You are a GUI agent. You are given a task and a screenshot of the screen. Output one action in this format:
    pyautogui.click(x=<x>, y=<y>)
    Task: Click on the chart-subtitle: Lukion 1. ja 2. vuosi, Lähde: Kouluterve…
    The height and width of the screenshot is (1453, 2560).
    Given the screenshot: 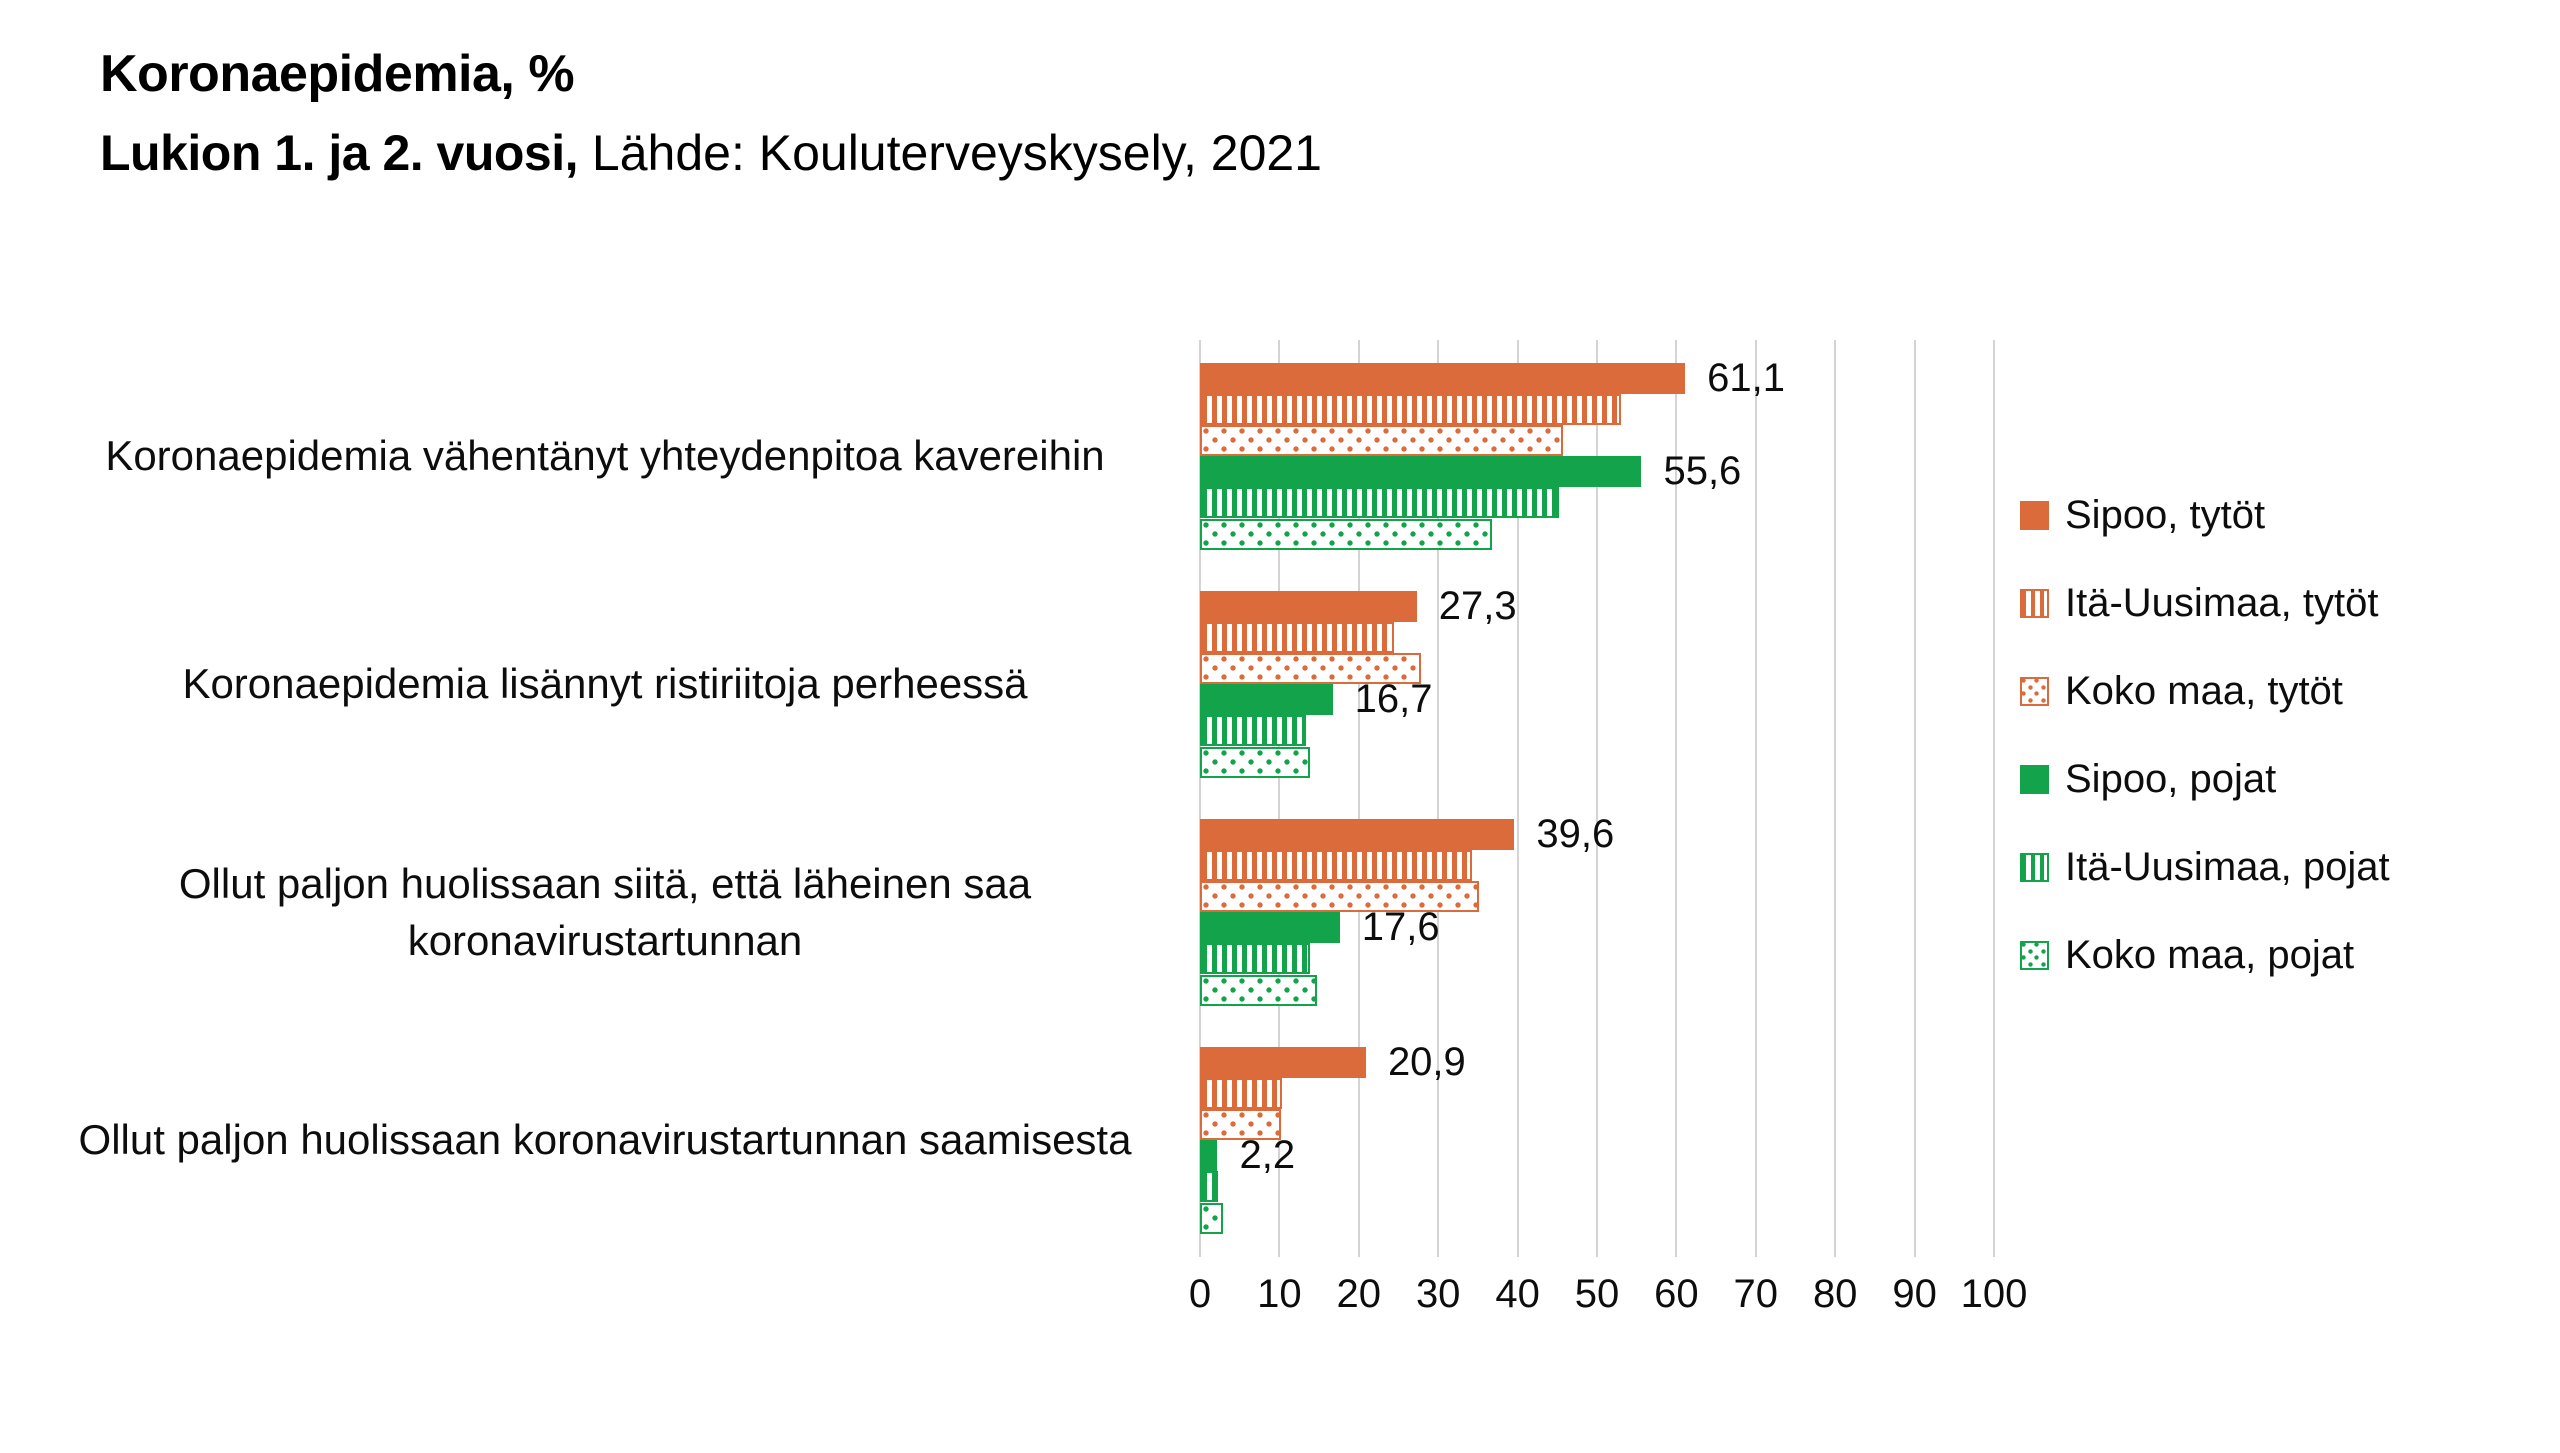 What is the action you would take?
    pyautogui.click(x=711, y=153)
    